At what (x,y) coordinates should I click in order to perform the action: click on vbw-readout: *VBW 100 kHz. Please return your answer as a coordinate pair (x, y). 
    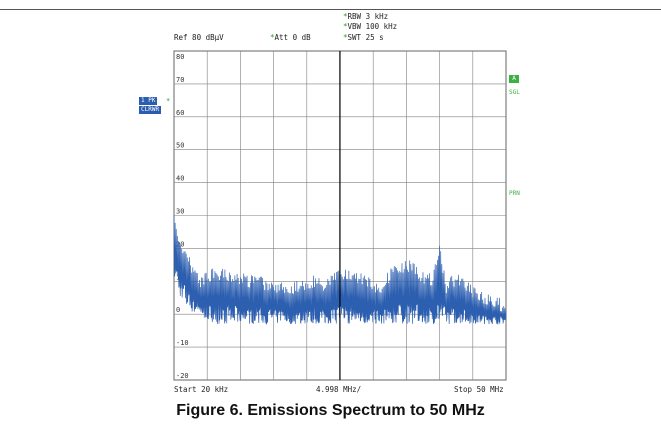
    Looking at the image, I should click on (370, 26).